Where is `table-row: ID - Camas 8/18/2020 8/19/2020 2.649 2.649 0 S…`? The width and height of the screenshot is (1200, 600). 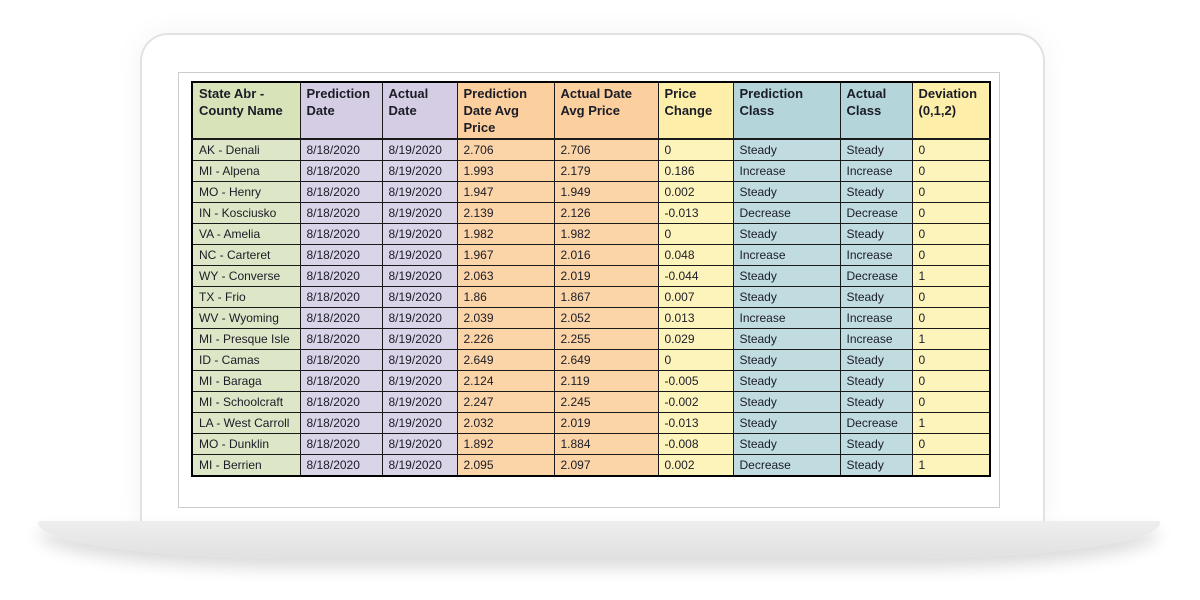 table-row: ID - Camas 8/18/2020 8/19/2020 2.649 2.649 0 S… is located at coordinates (591, 360).